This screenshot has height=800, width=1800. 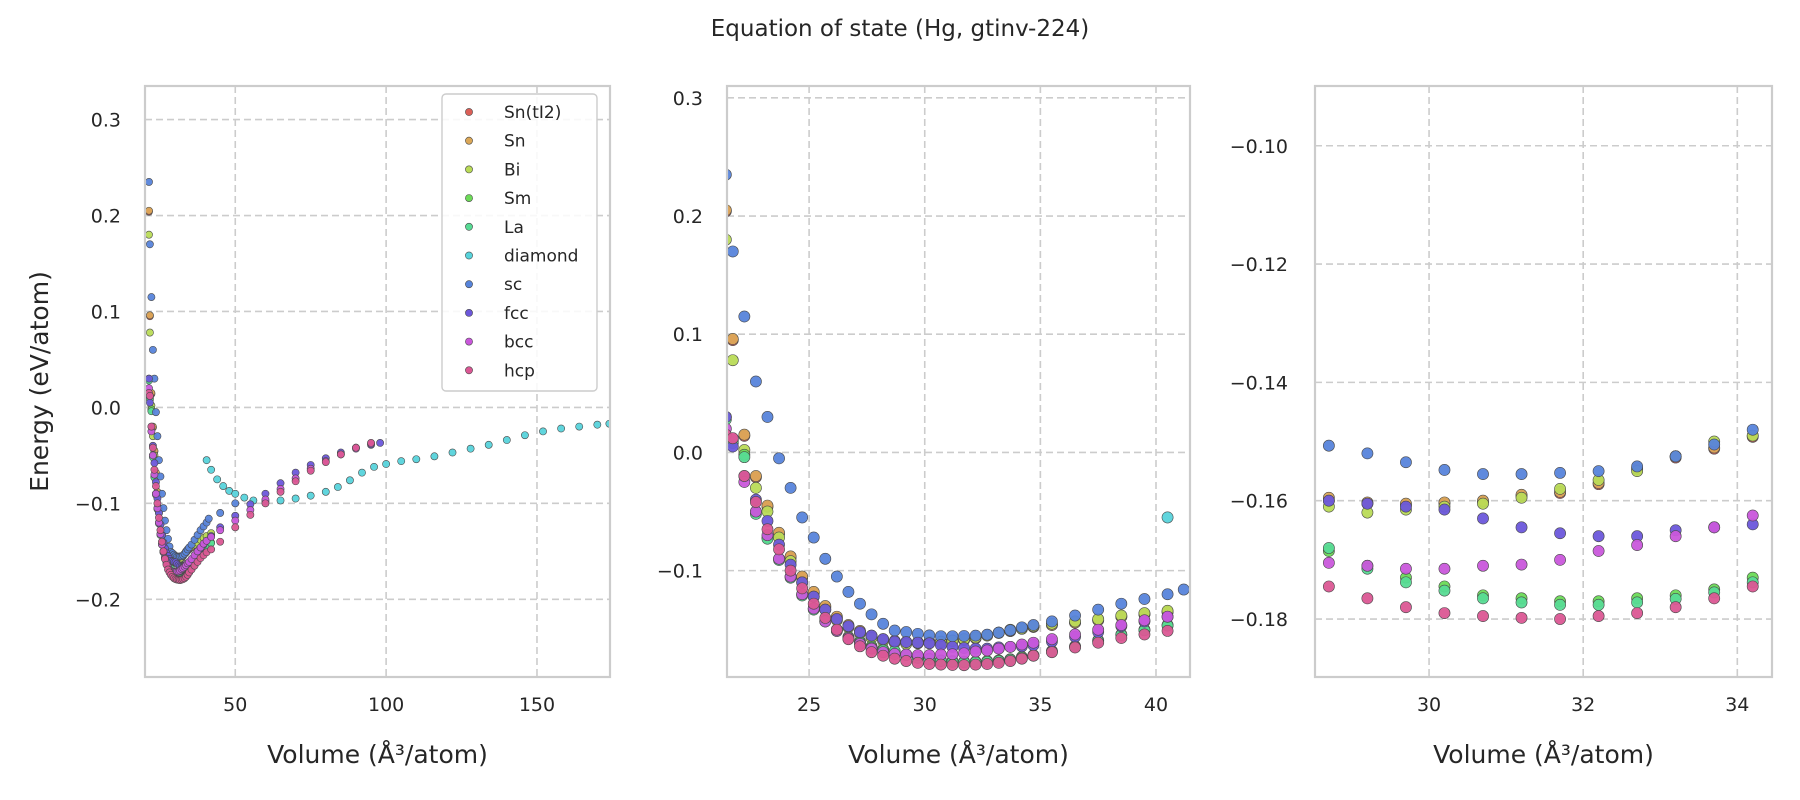 What do you see at coordinates (513, 285) in the screenshot?
I see `legend-label: sc` at bounding box center [513, 285].